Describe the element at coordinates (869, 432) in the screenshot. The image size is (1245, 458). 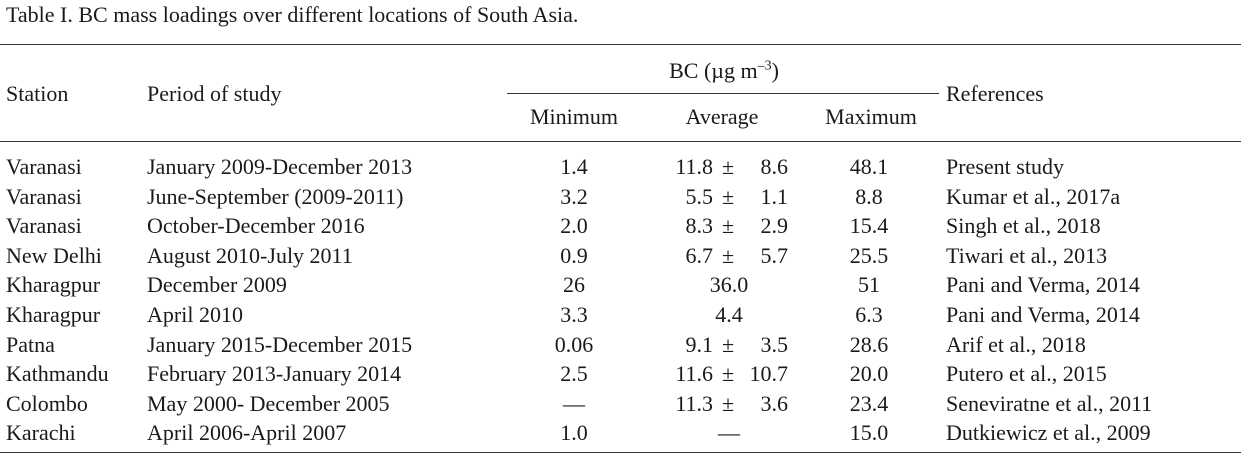
I see `cell-maximum: 15.0` at that location.